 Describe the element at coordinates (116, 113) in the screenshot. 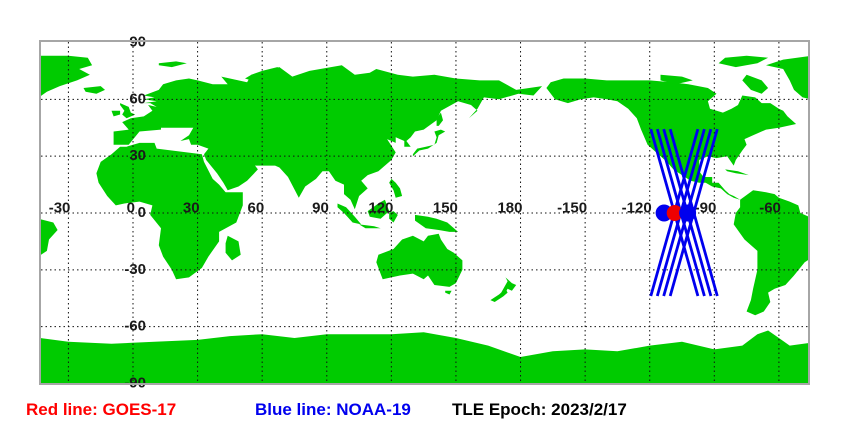

I see `land-ireland` at that location.